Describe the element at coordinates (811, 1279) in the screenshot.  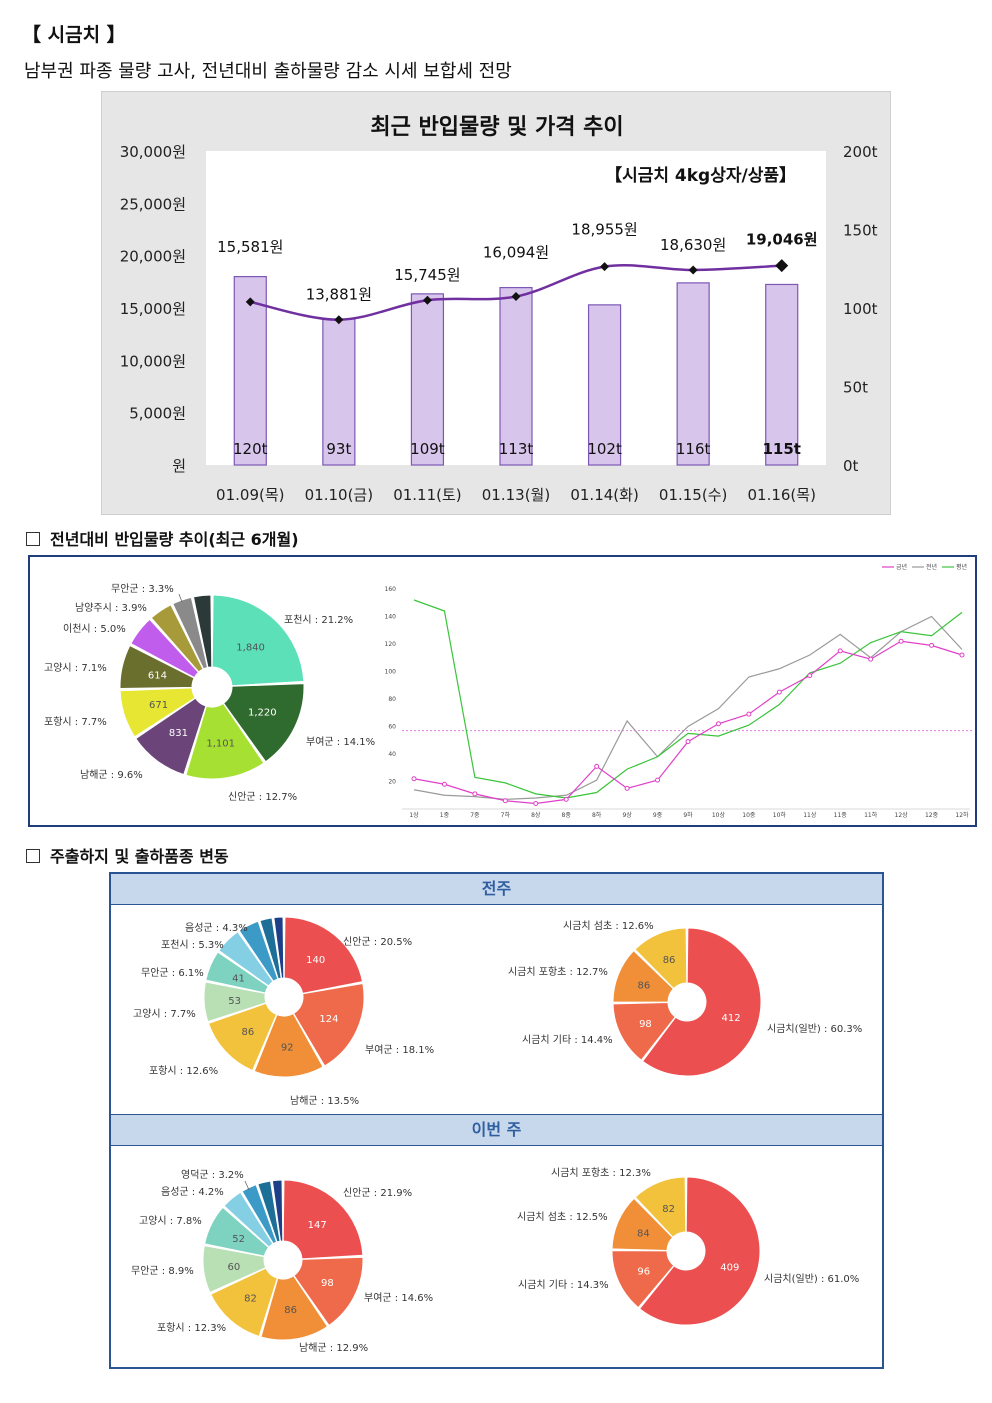
I see `pie-category-label: 시금치(일반) : 61.0%` at that location.